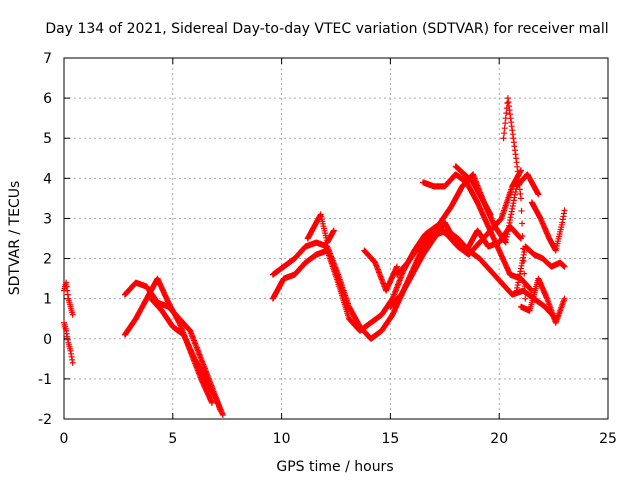 Image resolution: width=640 pixels, height=480 pixels. What do you see at coordinates (380, 270) in the screenshot?
I see `series-track-i` at bounding box center [380, 270].